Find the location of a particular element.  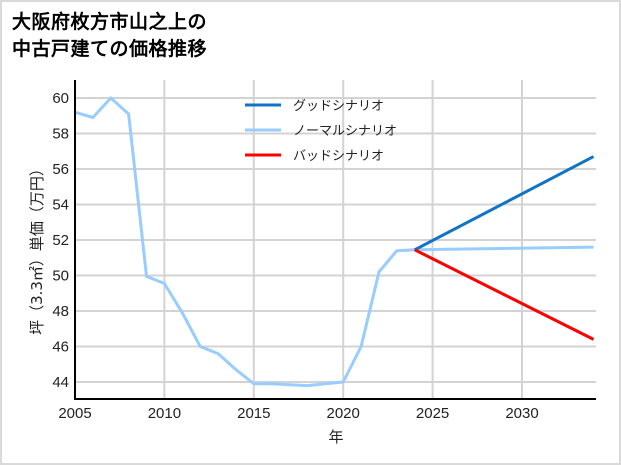

chart-title-line1: 大阪府枚方市山之上の is located at coordinates (110, 22).